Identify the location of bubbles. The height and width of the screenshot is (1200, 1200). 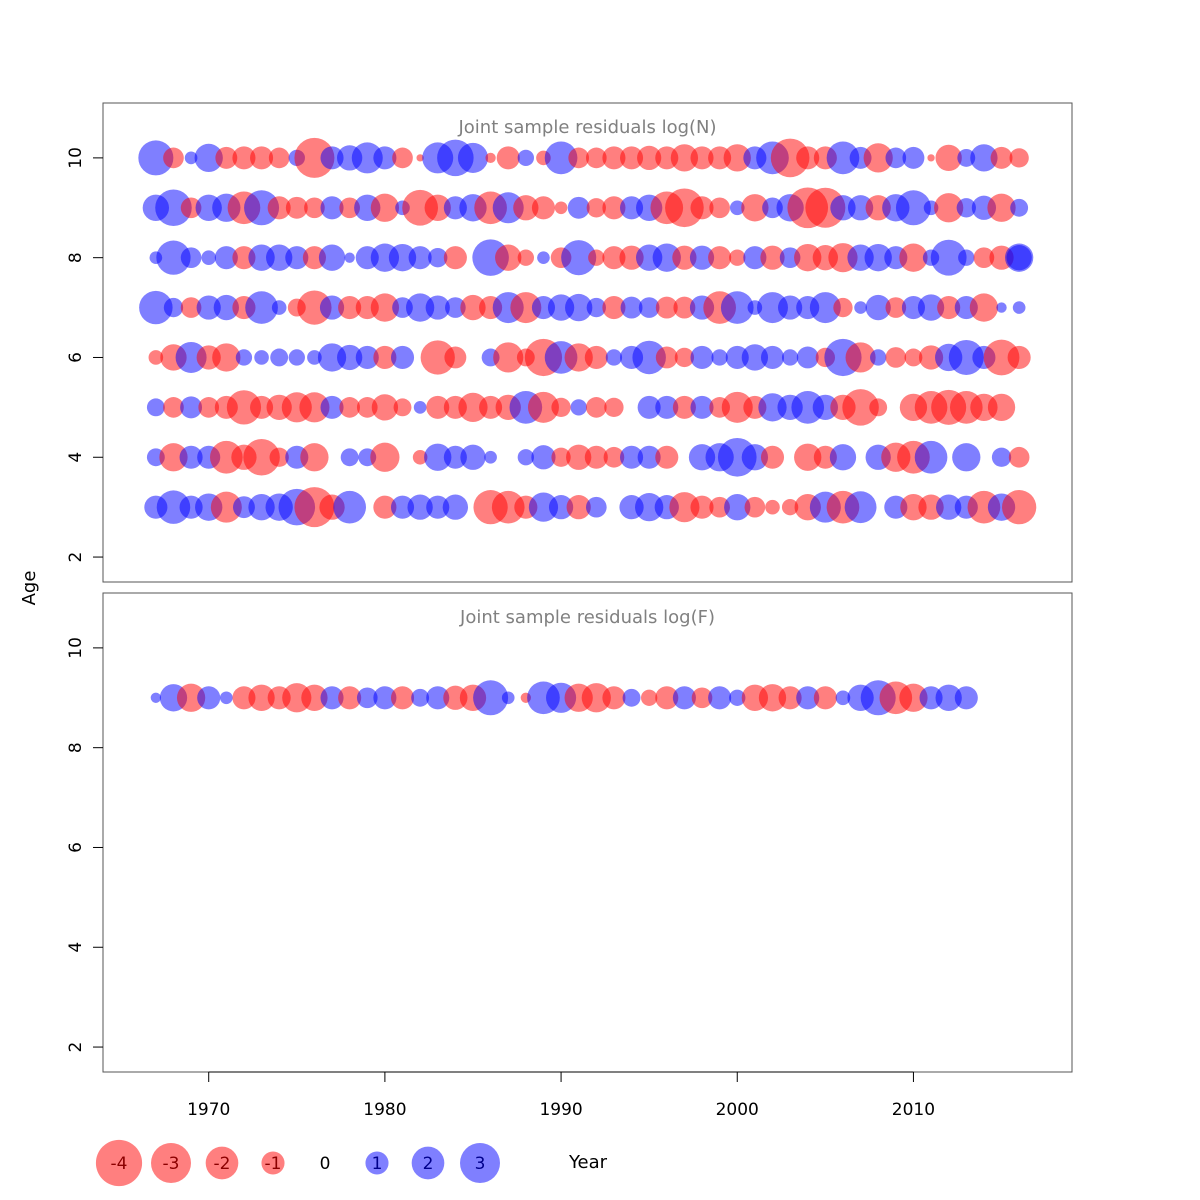
(564, 698).